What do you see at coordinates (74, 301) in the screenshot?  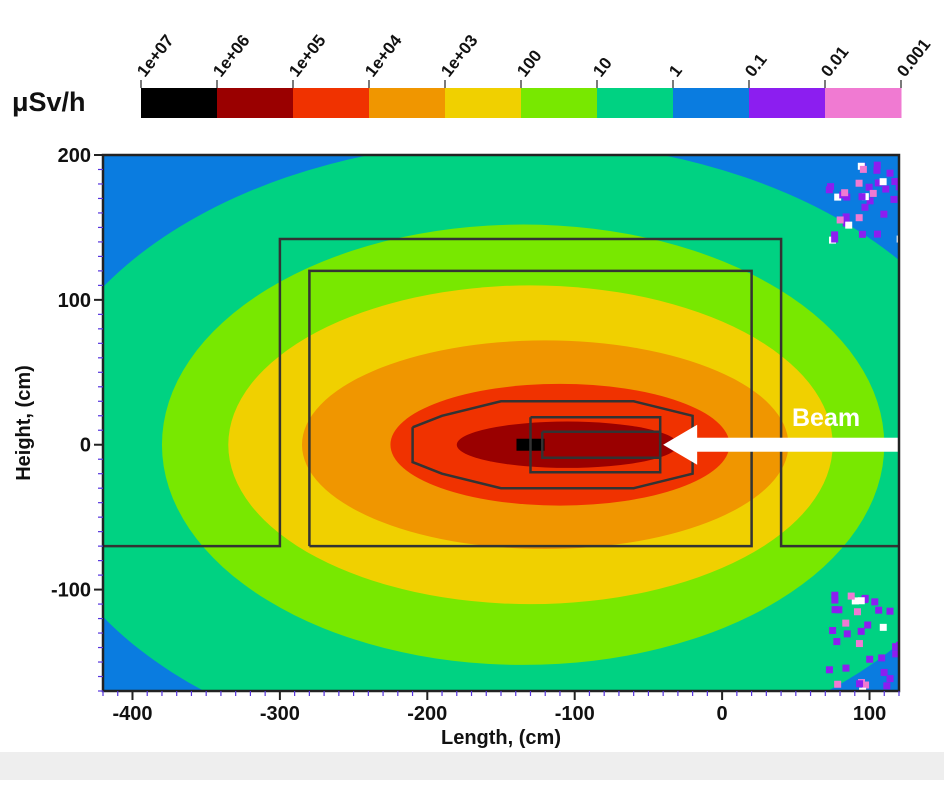 I see `y-tick-label: 100` at bounding box center [74, 301].